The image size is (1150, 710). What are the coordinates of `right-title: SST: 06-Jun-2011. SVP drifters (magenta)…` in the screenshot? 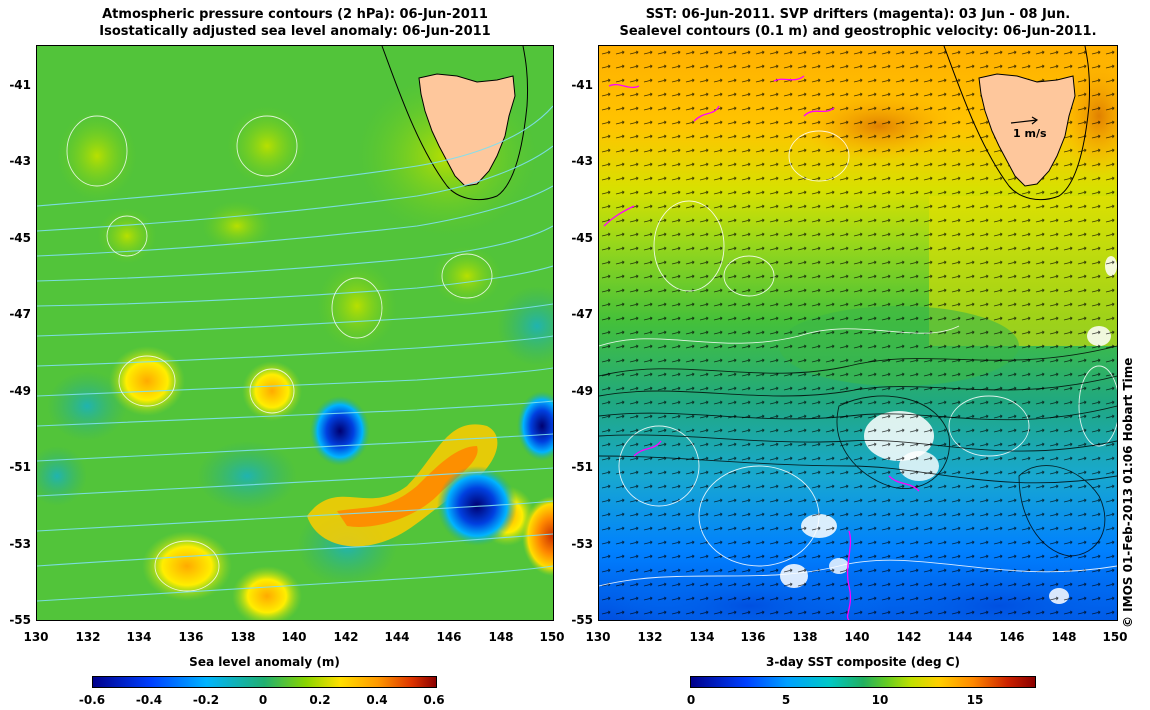 It's located at (858, 23).